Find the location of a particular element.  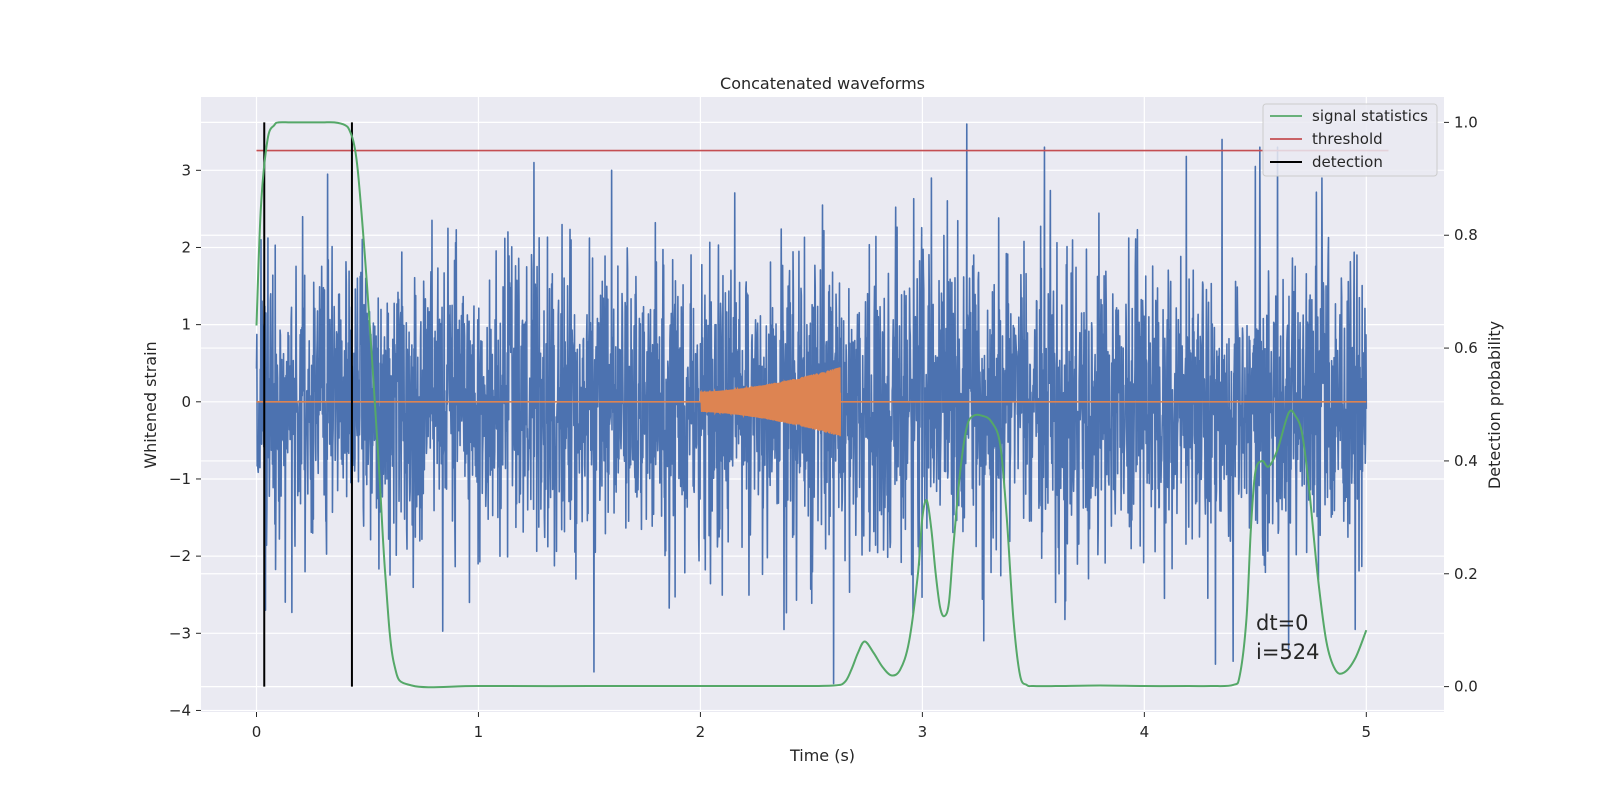

legend-label-threshold: threshold is located at coordinates (1347, 139).